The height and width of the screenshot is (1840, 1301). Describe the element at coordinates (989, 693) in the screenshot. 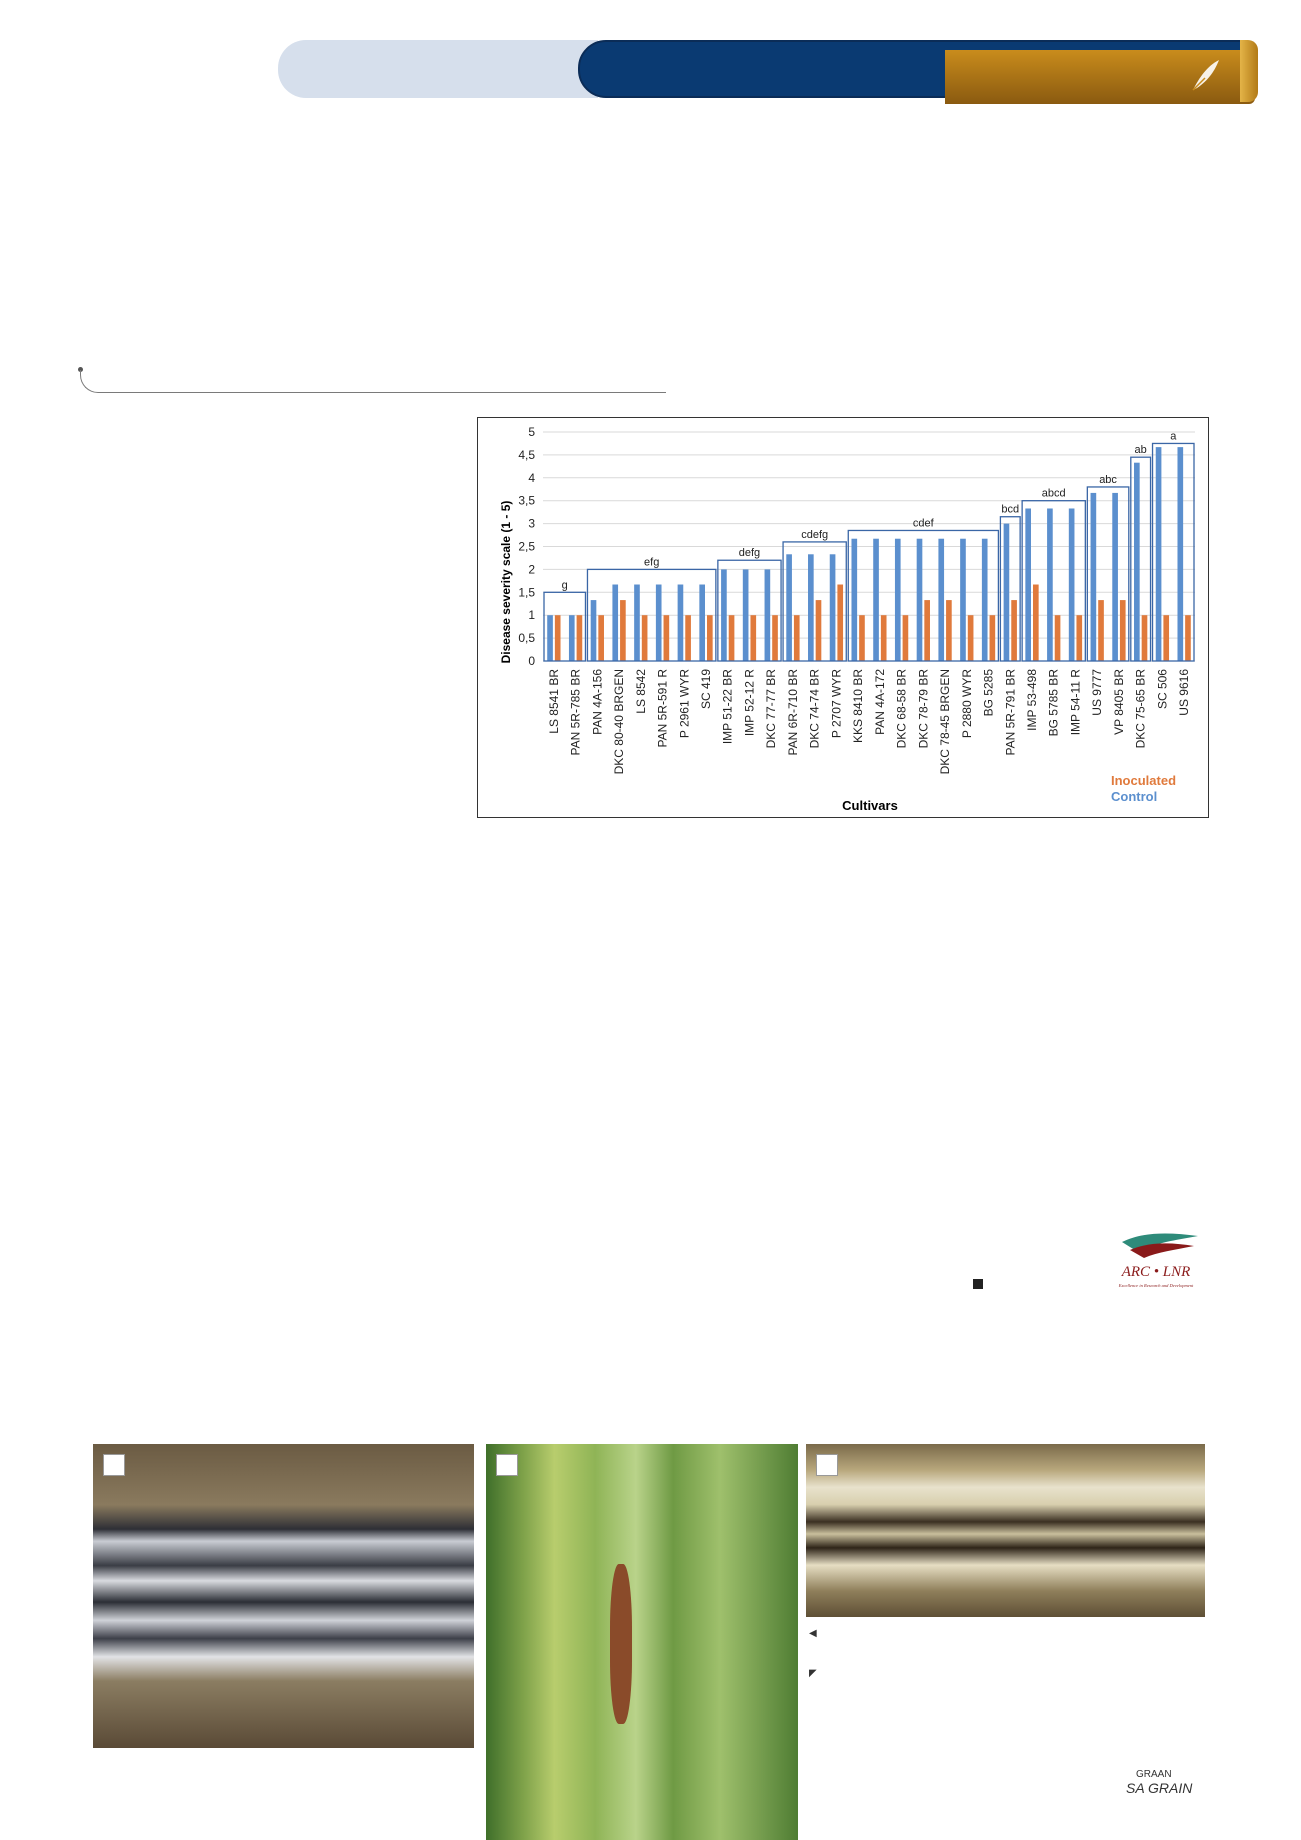

I see `x-tick-label: BG 5285` at that location.